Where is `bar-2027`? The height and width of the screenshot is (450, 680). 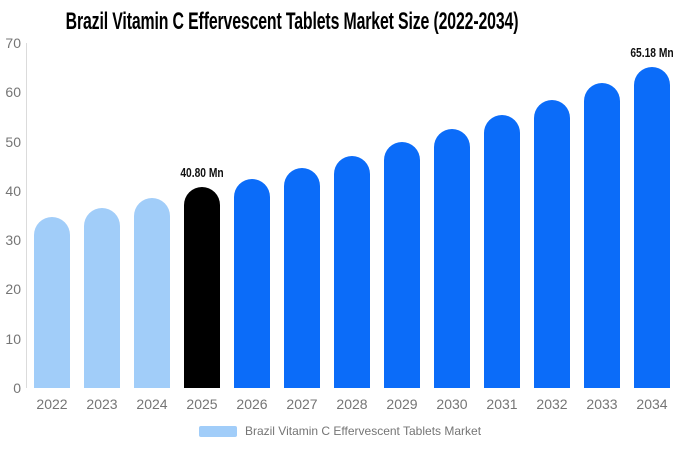
bar-2027 is located at coordinates (302, 277).